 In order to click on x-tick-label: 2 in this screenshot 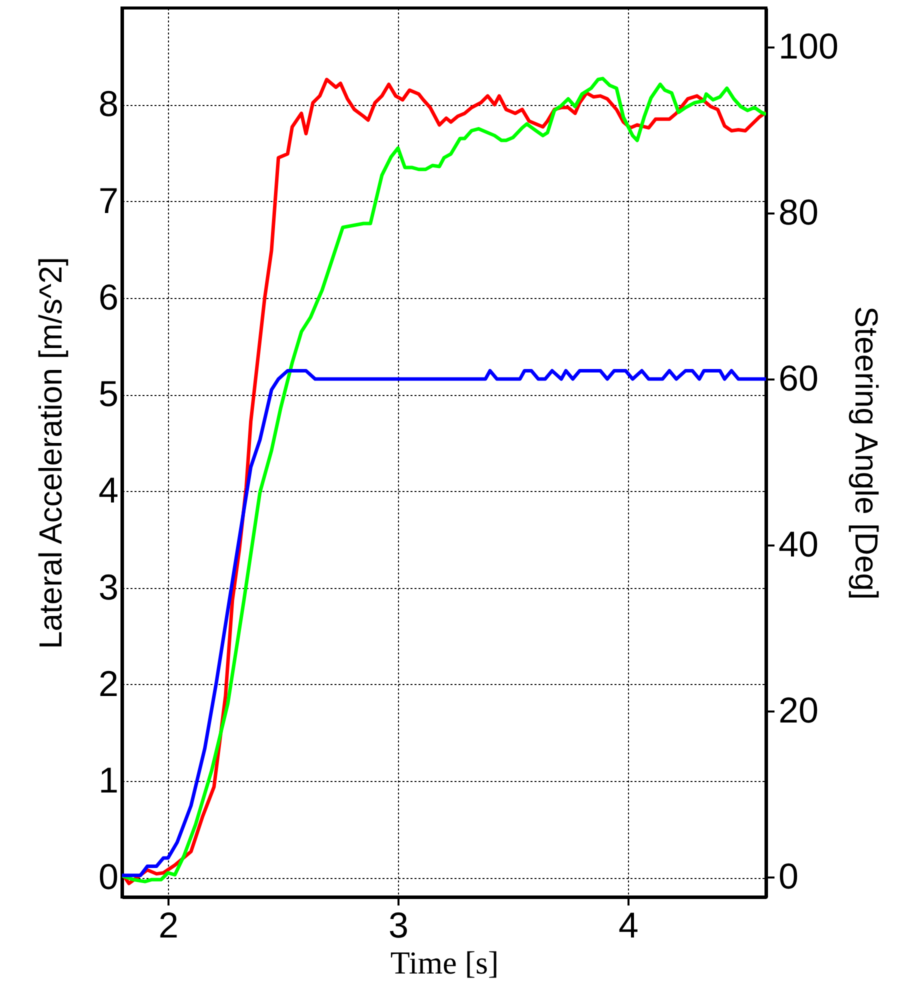, I will do `click(168, 925)`.